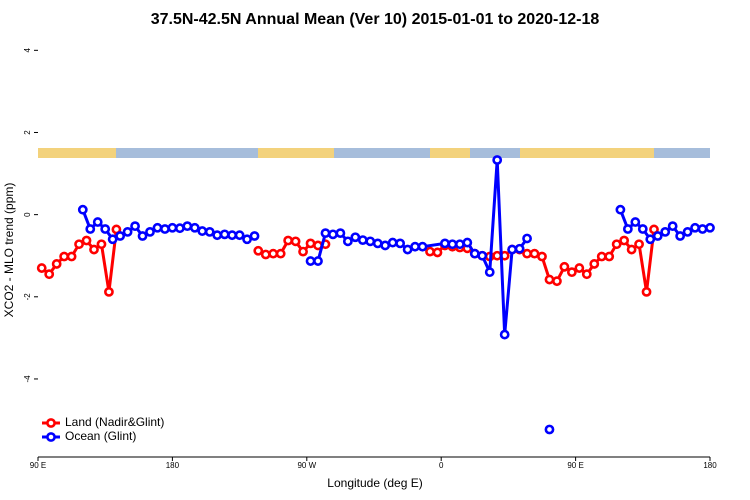 The height and width of the screenshot is (500, 750). What do you see at coordinates (27, 50) in the screenshot?
I see `y-tick-label: 4` at bounding box center [27, 50].